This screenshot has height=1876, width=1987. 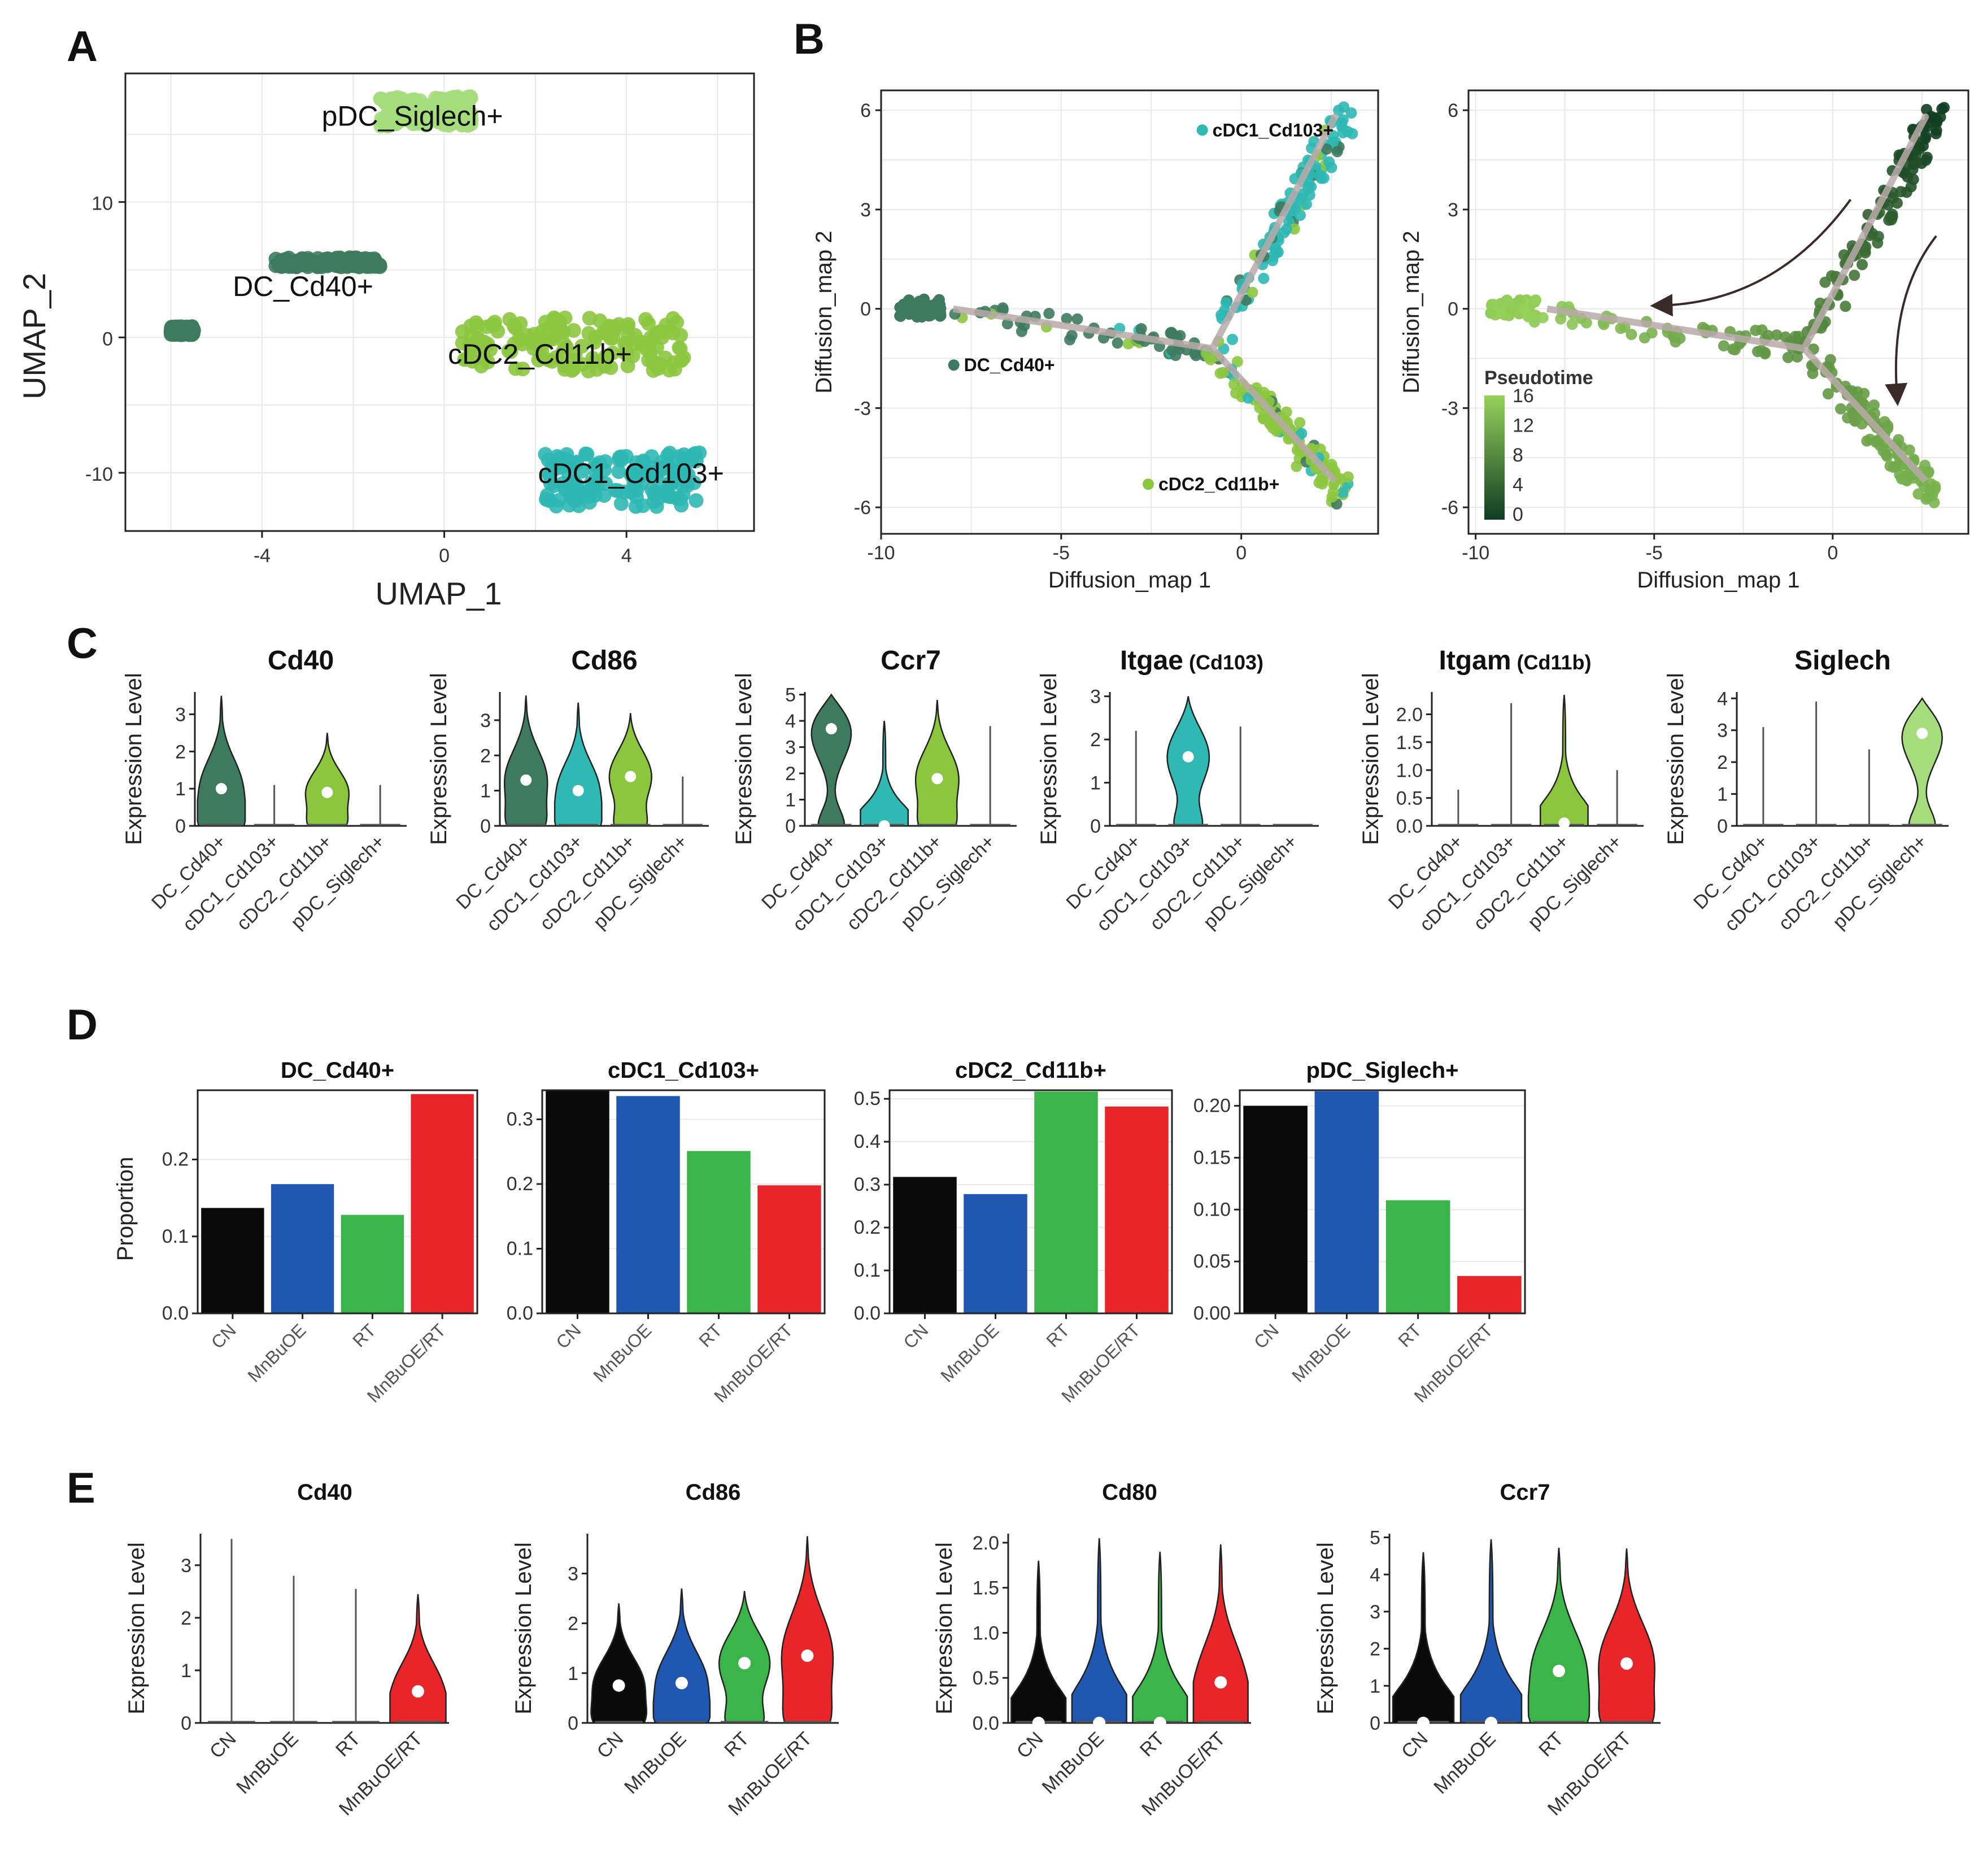 What do you see at coordinates (1129, 1492) in the screenshot?
I see `violin-title: Cd80` at bounding box center [1129, 1492].